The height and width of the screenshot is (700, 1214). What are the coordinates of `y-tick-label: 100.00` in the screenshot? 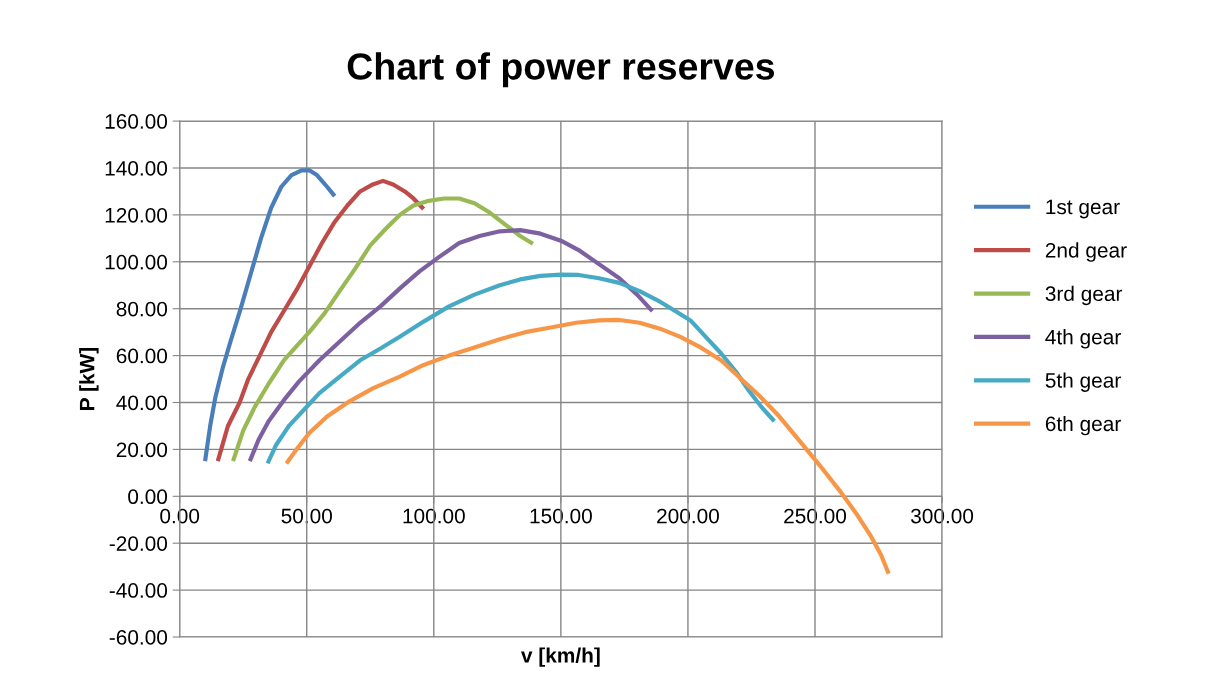 It's located at (136, 262).